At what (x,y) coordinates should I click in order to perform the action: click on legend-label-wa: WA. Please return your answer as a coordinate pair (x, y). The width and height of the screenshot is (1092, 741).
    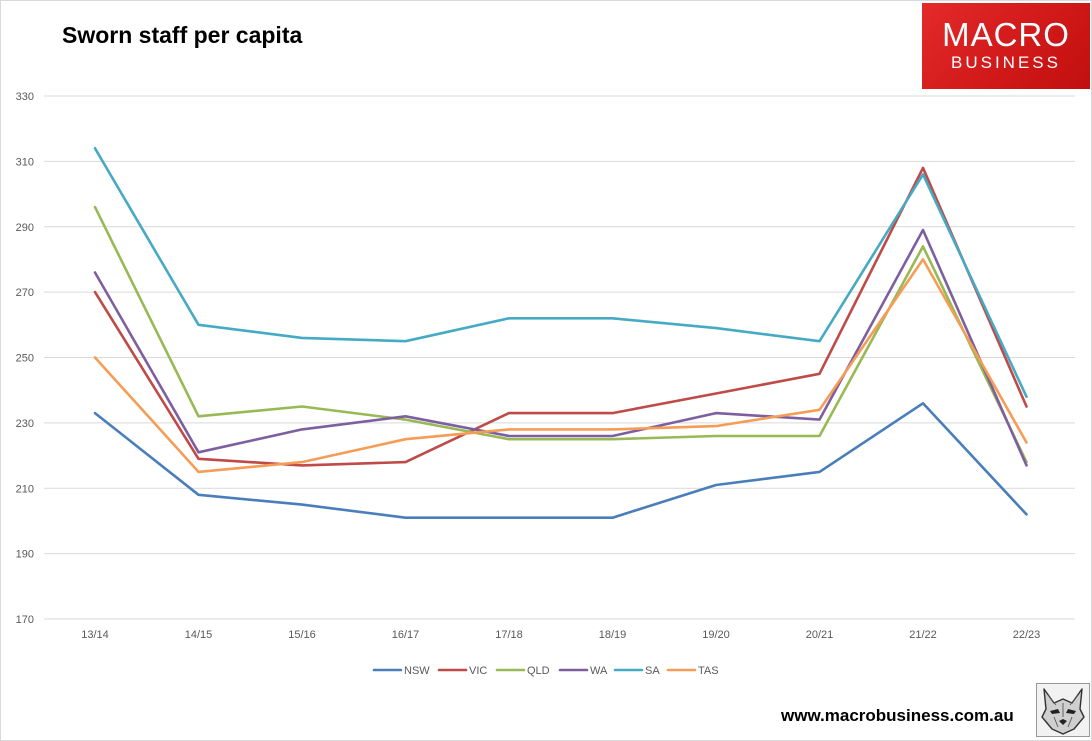
    Looking at the image, I should click on (599, 671).